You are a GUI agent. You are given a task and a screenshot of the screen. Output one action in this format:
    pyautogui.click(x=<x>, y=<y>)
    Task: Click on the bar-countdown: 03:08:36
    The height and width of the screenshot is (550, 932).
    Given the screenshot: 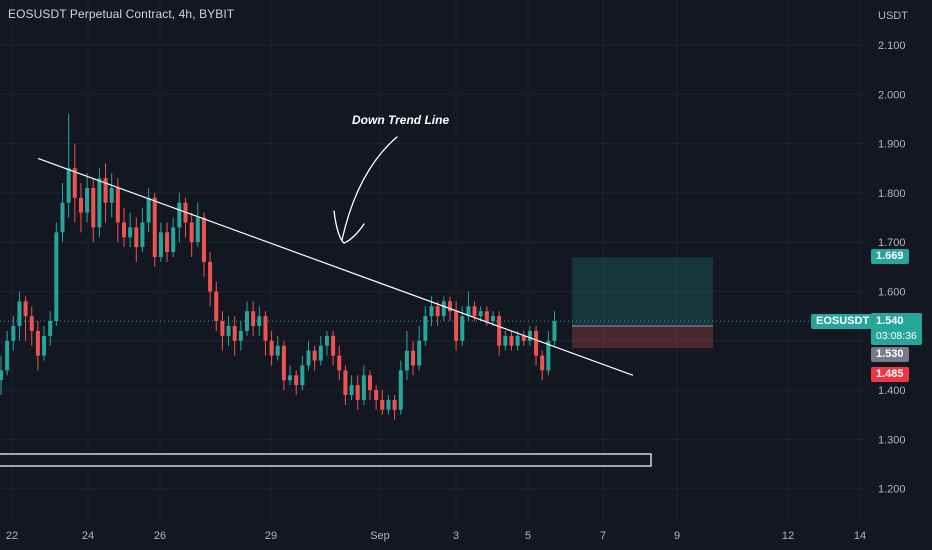 What is the action you would take?
    pyautogui.click(x=896, y=336)
    